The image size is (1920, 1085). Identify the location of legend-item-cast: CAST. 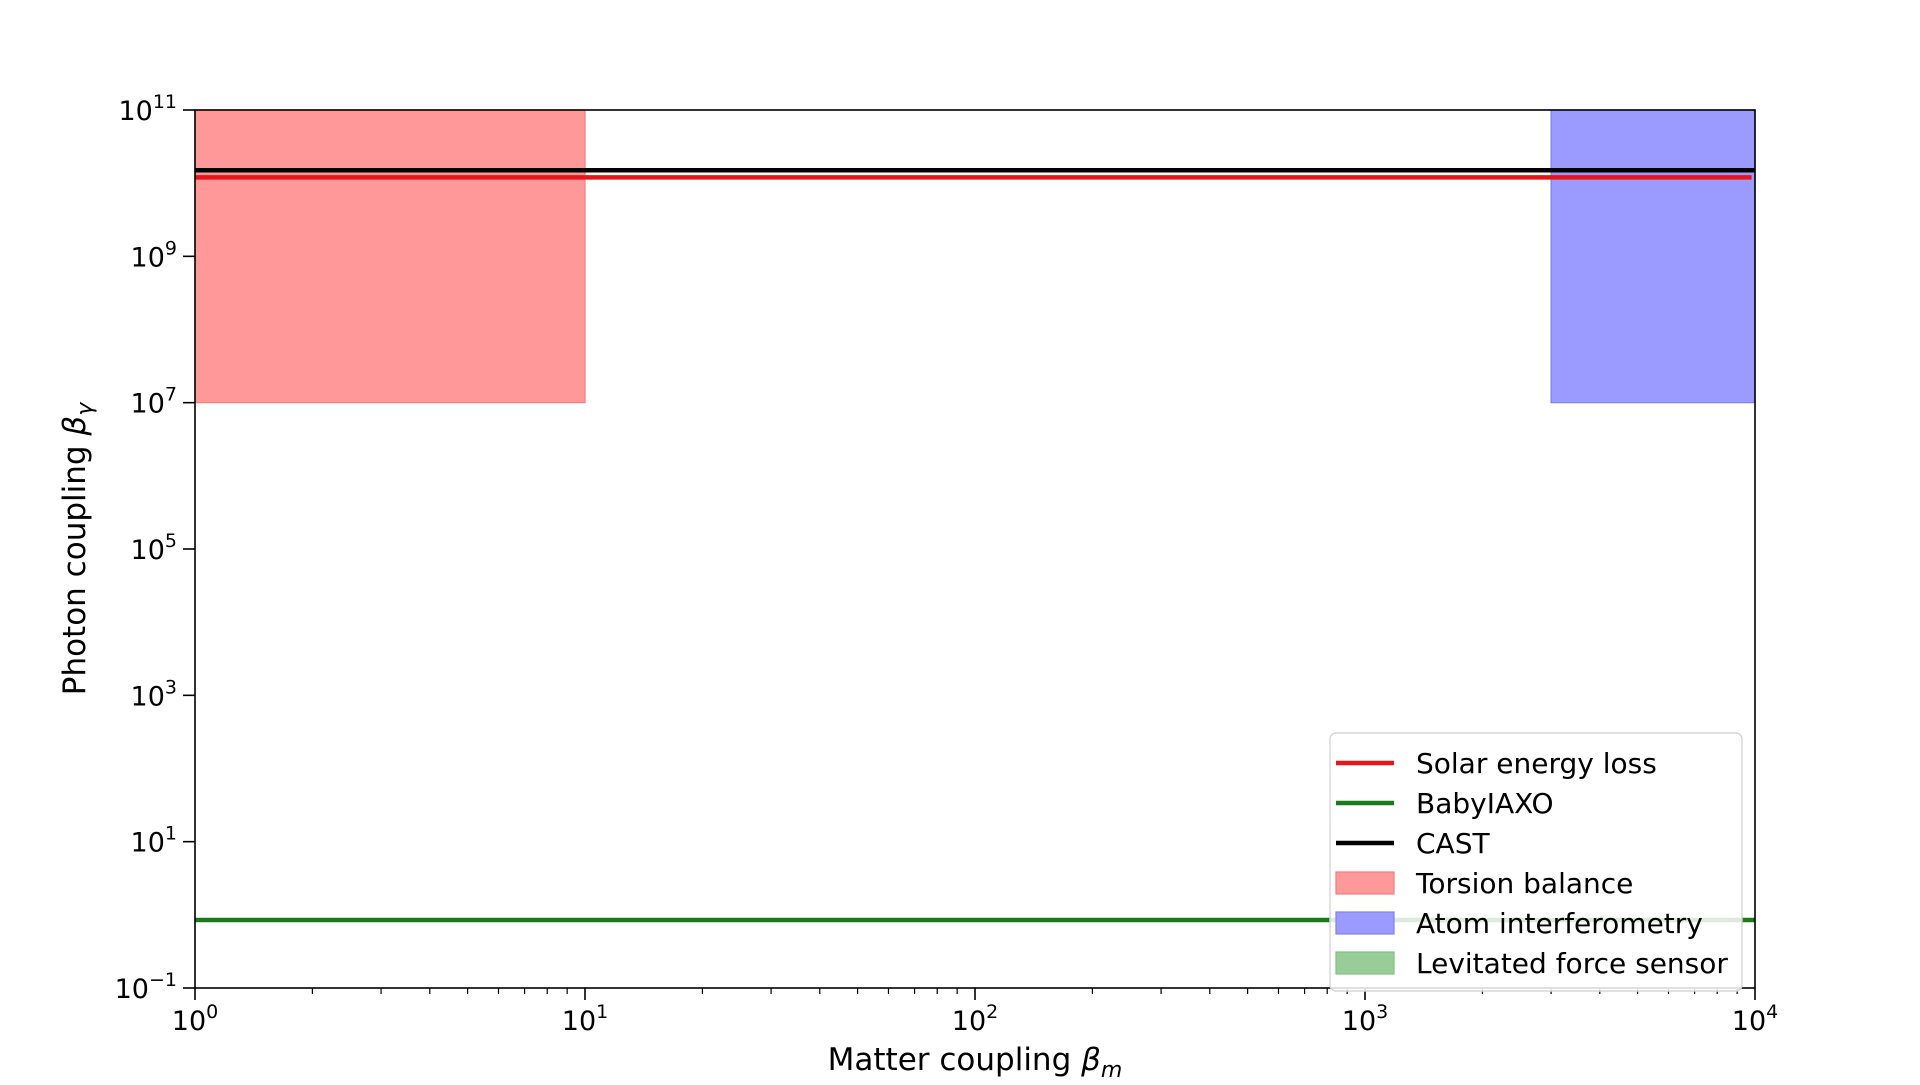
(1413, 843).